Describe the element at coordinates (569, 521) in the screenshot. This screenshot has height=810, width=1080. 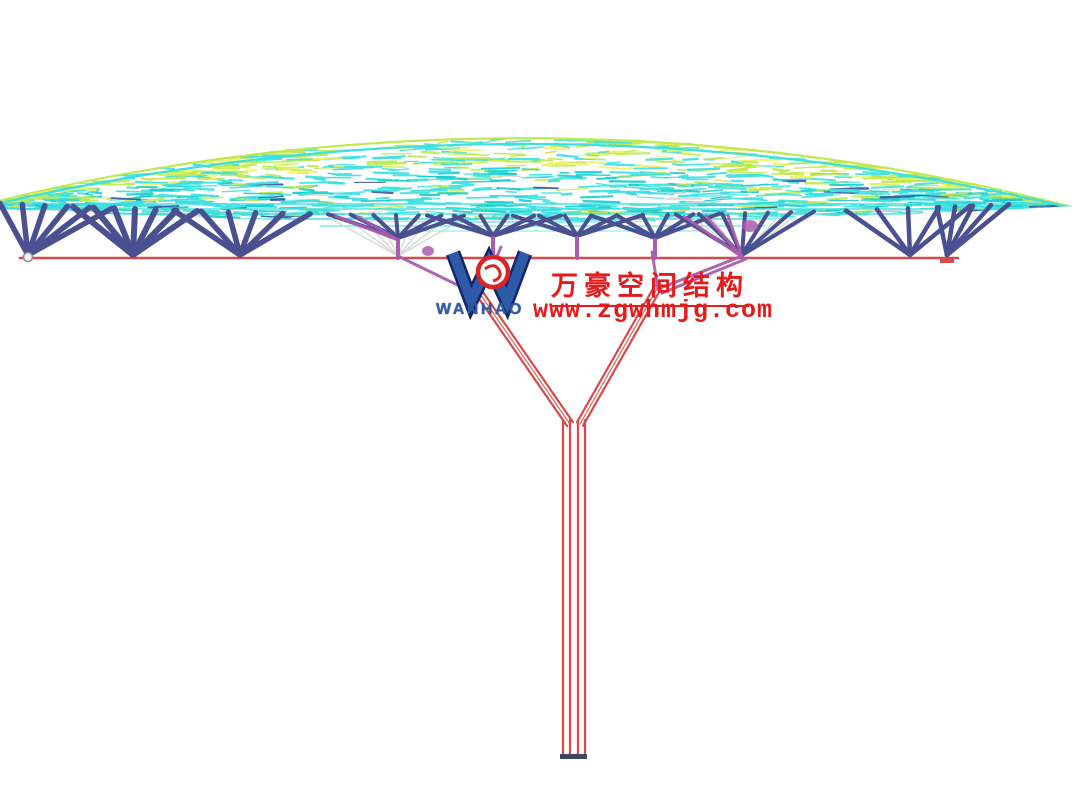
I see `main-y-column` at that location.